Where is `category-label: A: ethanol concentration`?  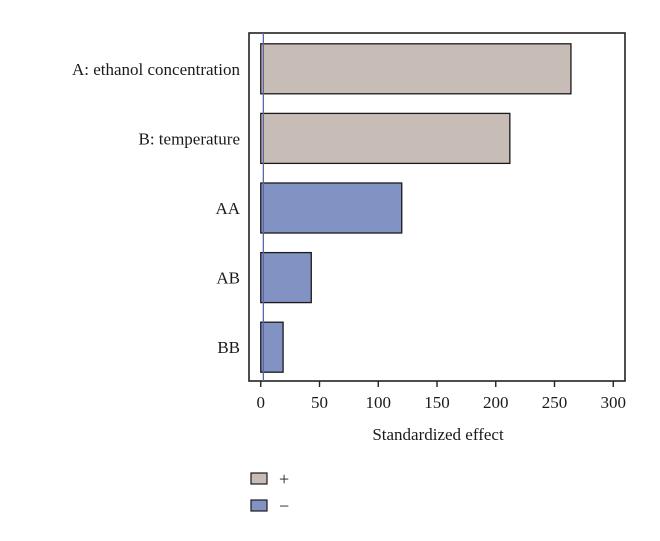
category-label: A: ethanol concentration is located at coordinates (156, 69).